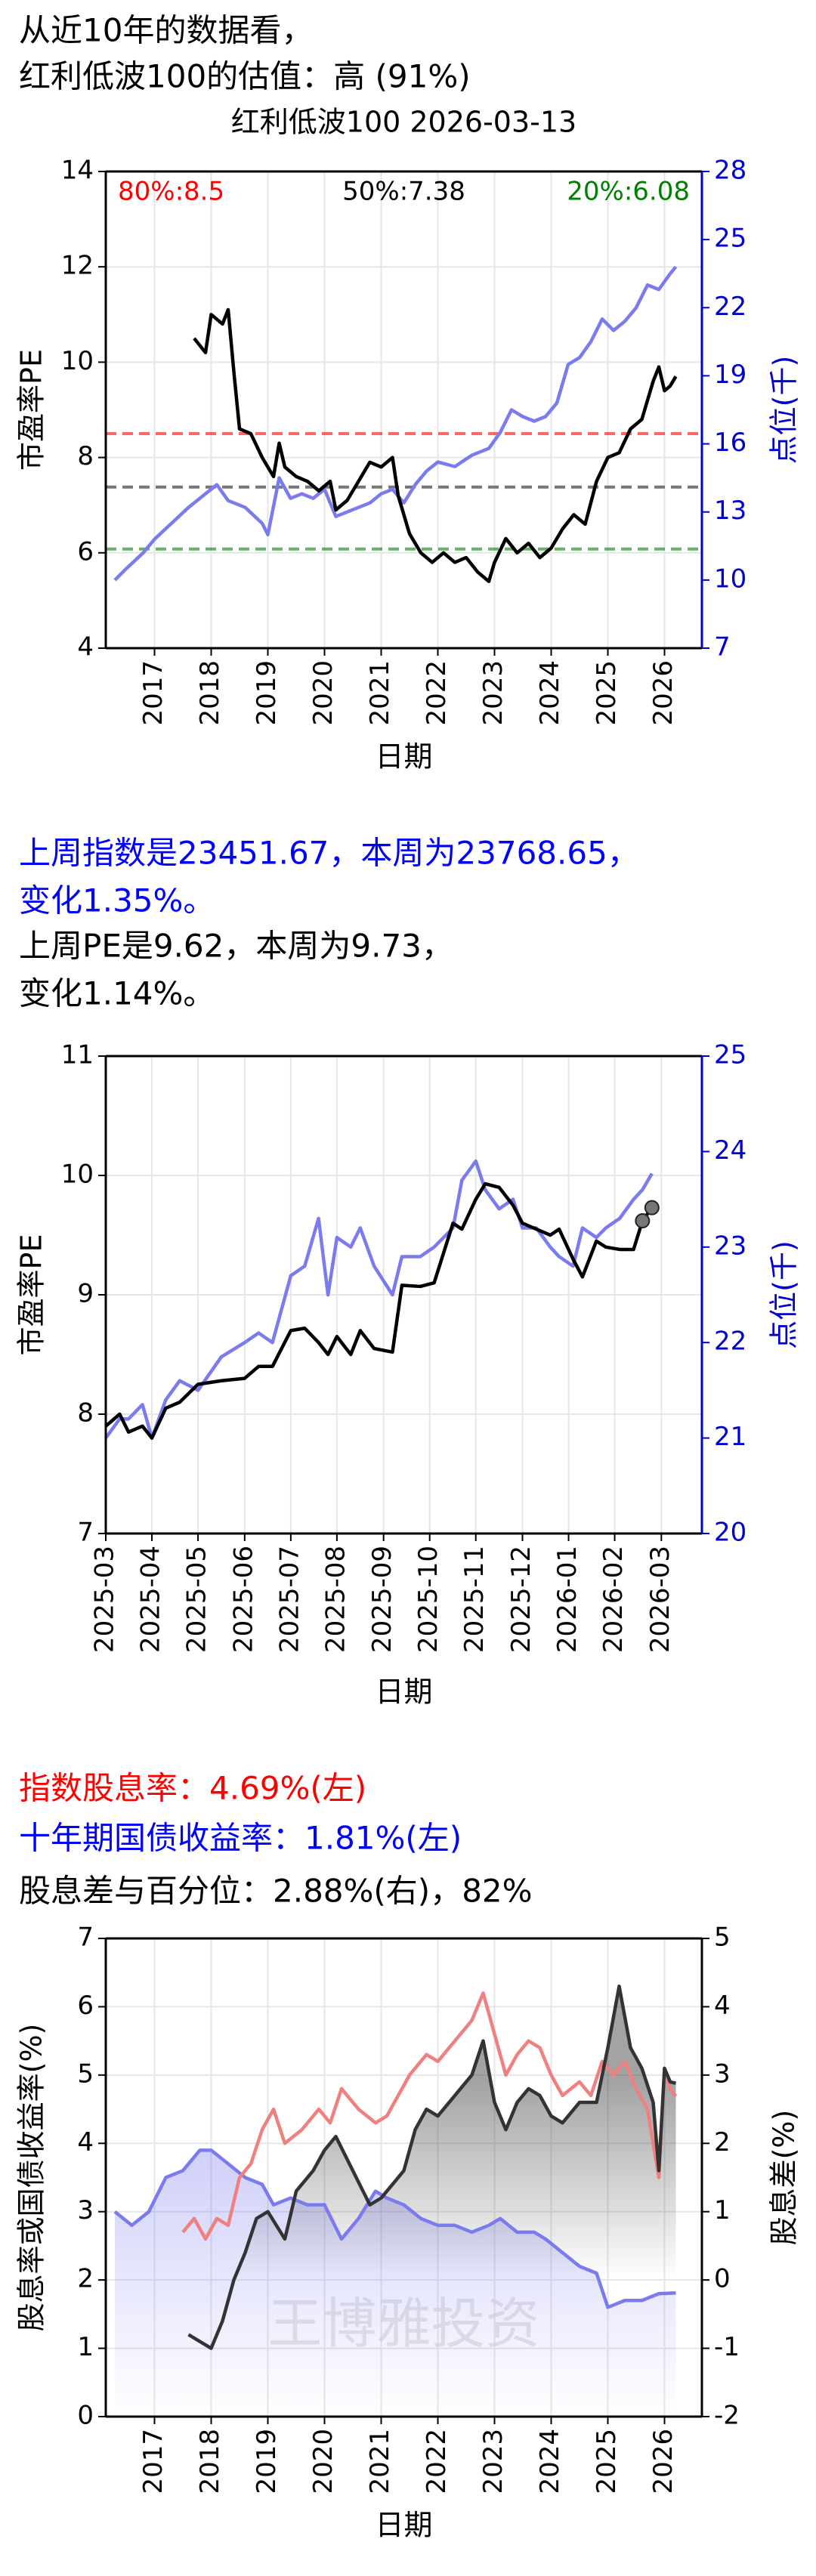 The width and height of the screenshot is (816, 2576). Describe the element at coordinates (613, 1599) in the screenshot. I see `x-tick-label: 2026-02` at that location.